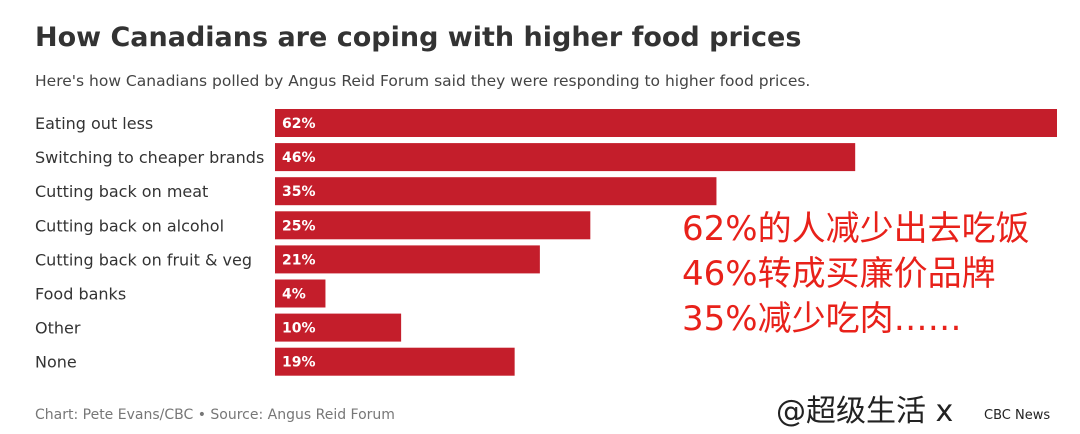 The width and height of the screenshot is (1080, 434). What do you see at coordinates (299, 226) in the screenshot?
I see `data-label: 25%` at bounding box center [299, 226].